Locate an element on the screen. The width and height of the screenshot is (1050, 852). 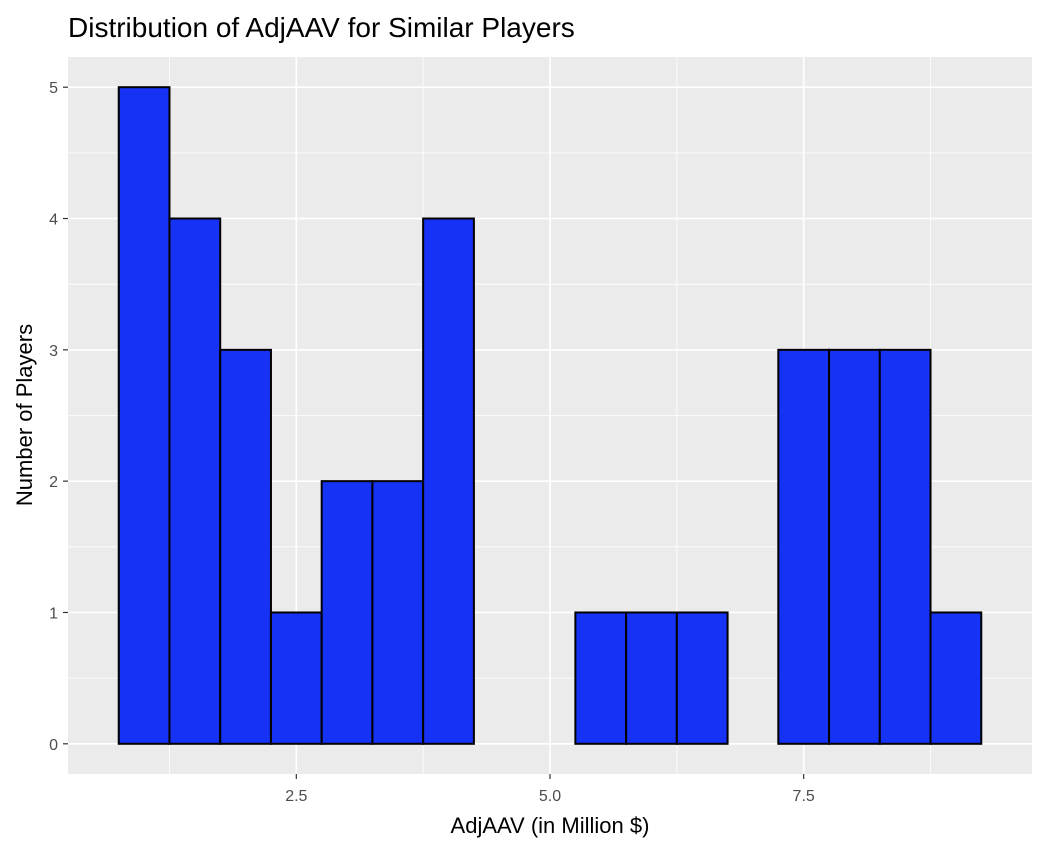
y-tick-label: 4 is located at coordinates (53, 220).